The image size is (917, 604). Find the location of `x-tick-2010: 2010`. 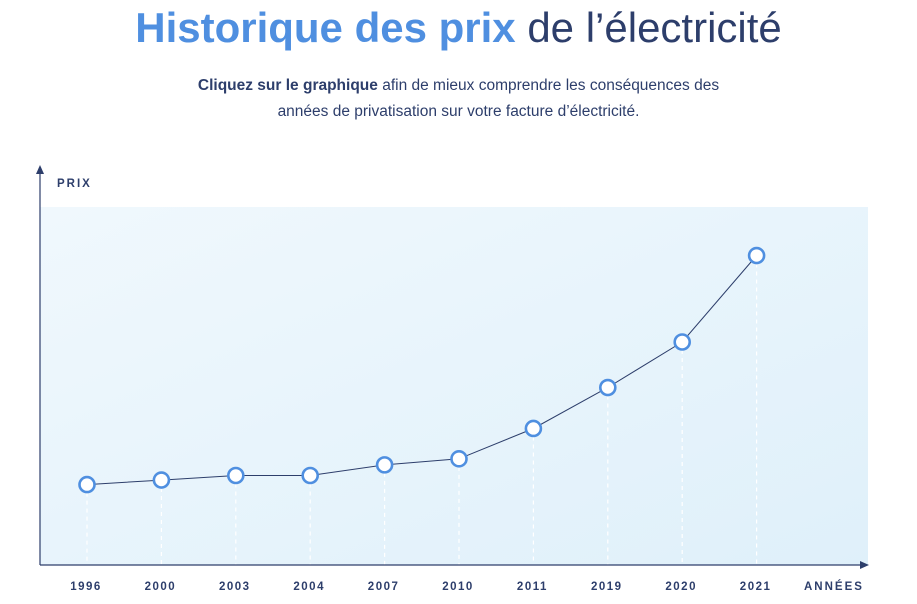

x-tick-2010: 2010 is located at coordinates (458, 587).